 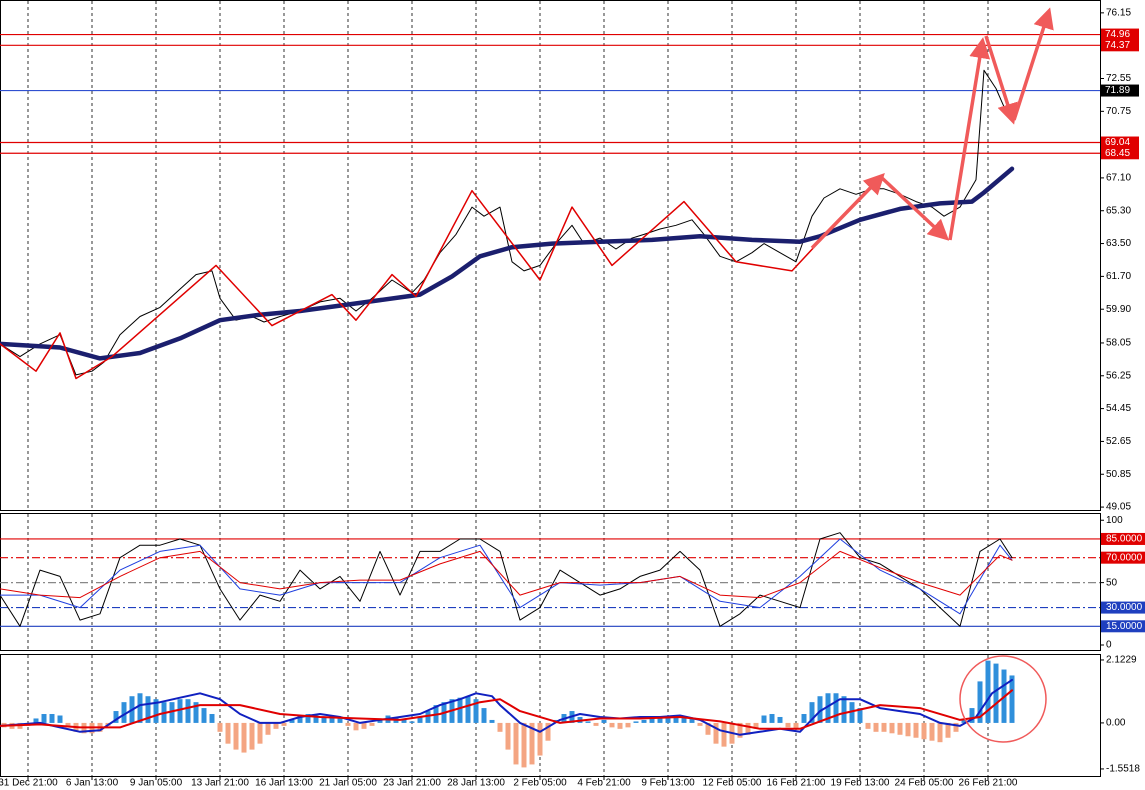 What do you see at coordinates (1118, 111) in the screenshot?
I see `y-tick-label: 70.75` at bounding box center [1118, 111].